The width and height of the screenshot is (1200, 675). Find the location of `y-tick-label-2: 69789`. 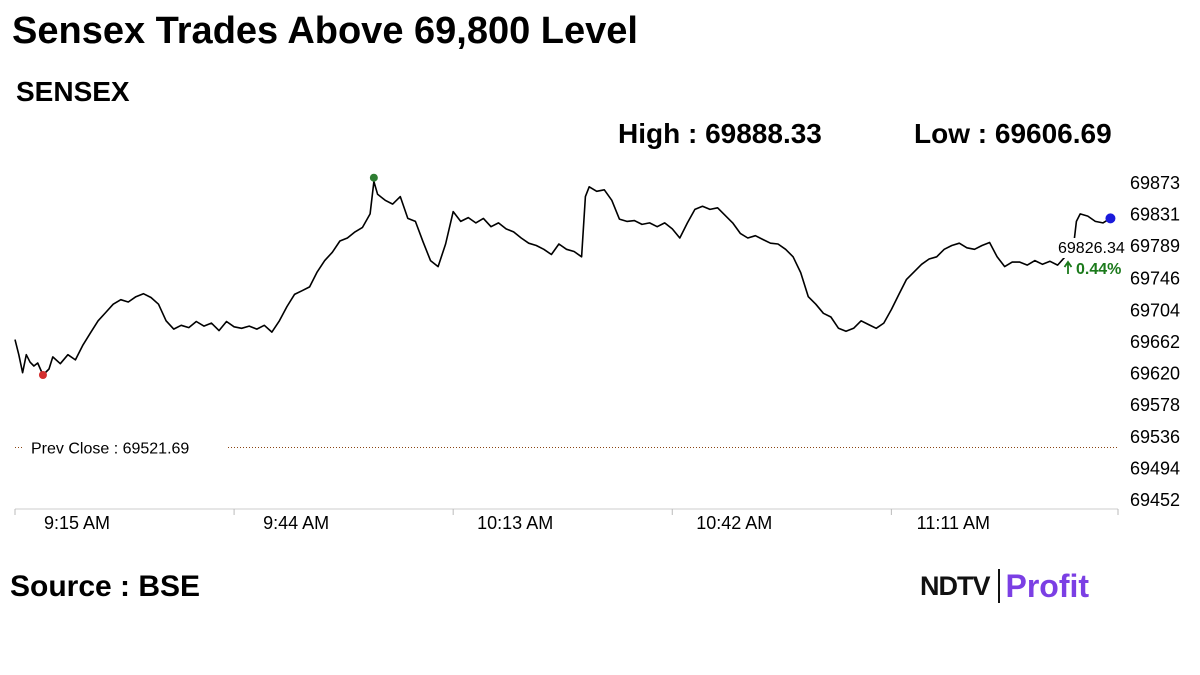

y-tick-label-2: 69789 is located at coordinates (1155, 246).